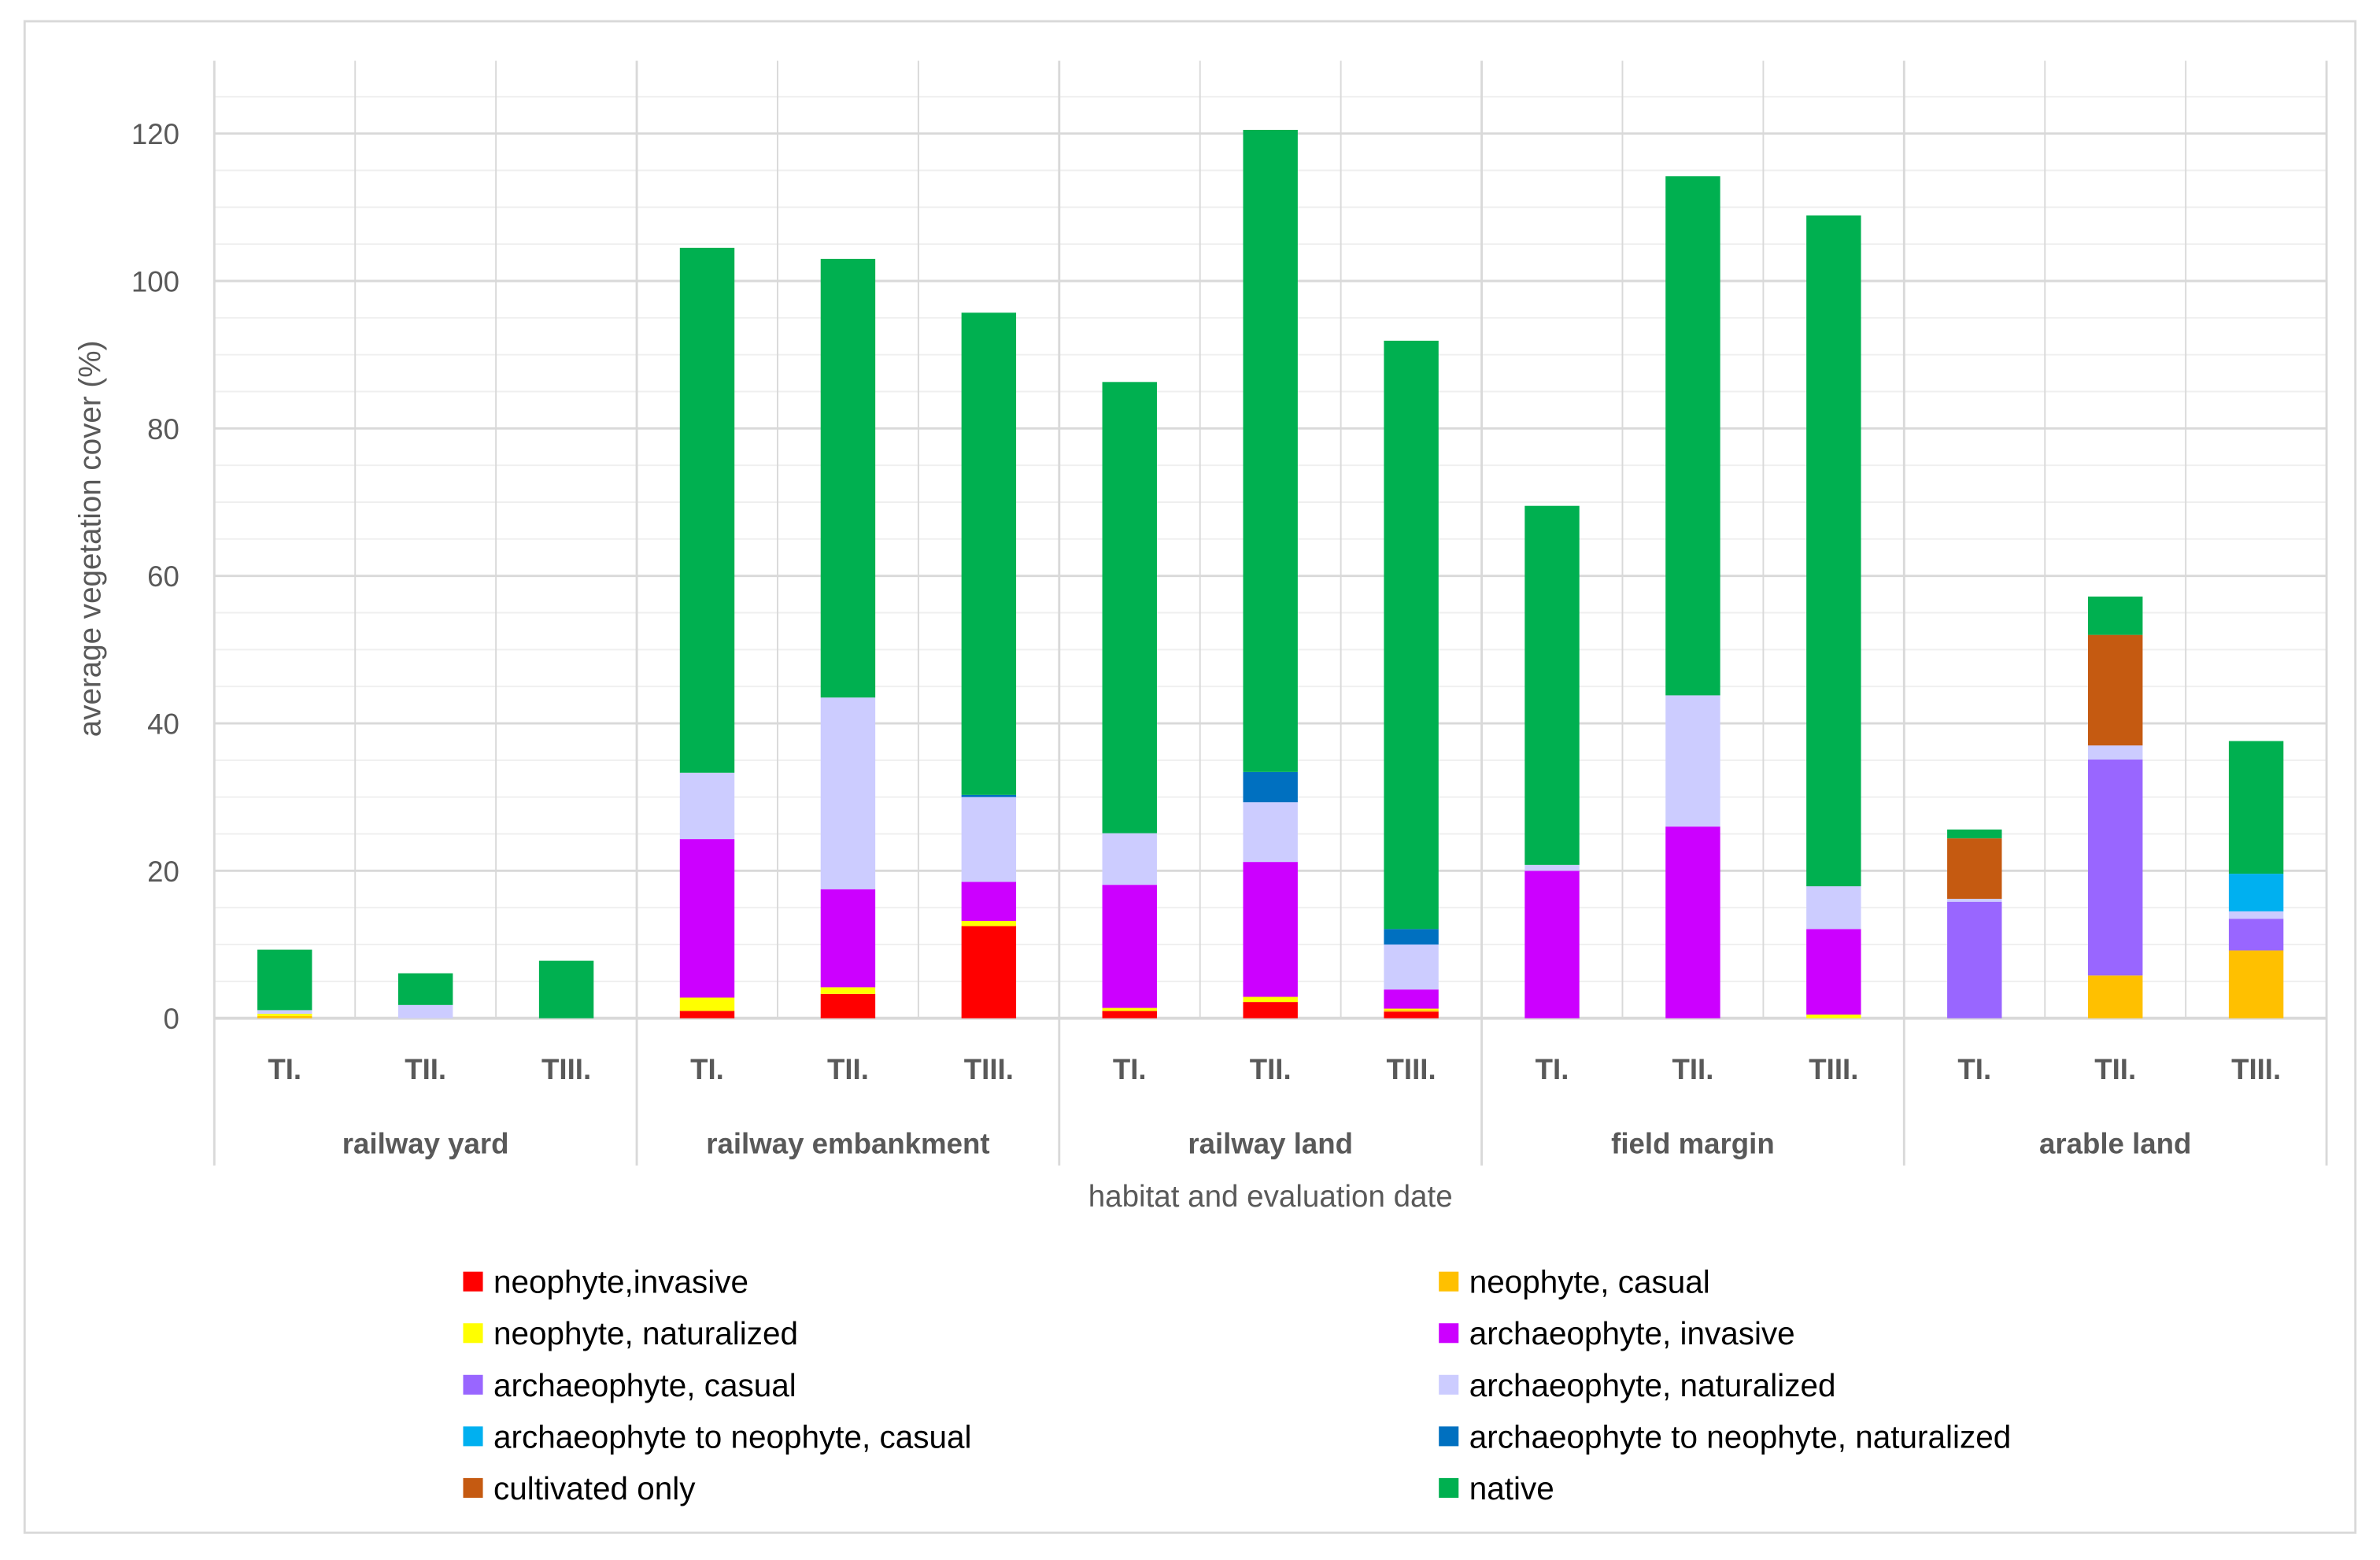  What do you see at coordinates (594, 1488) in the screenshot?
I see `legend-label: cultivated only` at bounding box center [594, 1488].